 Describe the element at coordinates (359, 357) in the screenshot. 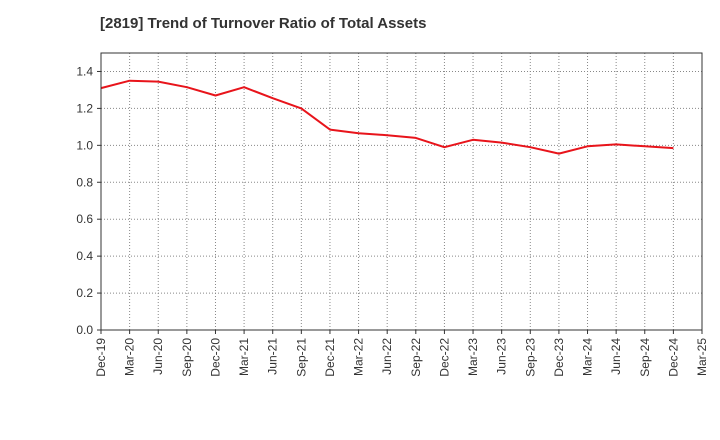

I see `x-tick-label: Mar-22` at that location.